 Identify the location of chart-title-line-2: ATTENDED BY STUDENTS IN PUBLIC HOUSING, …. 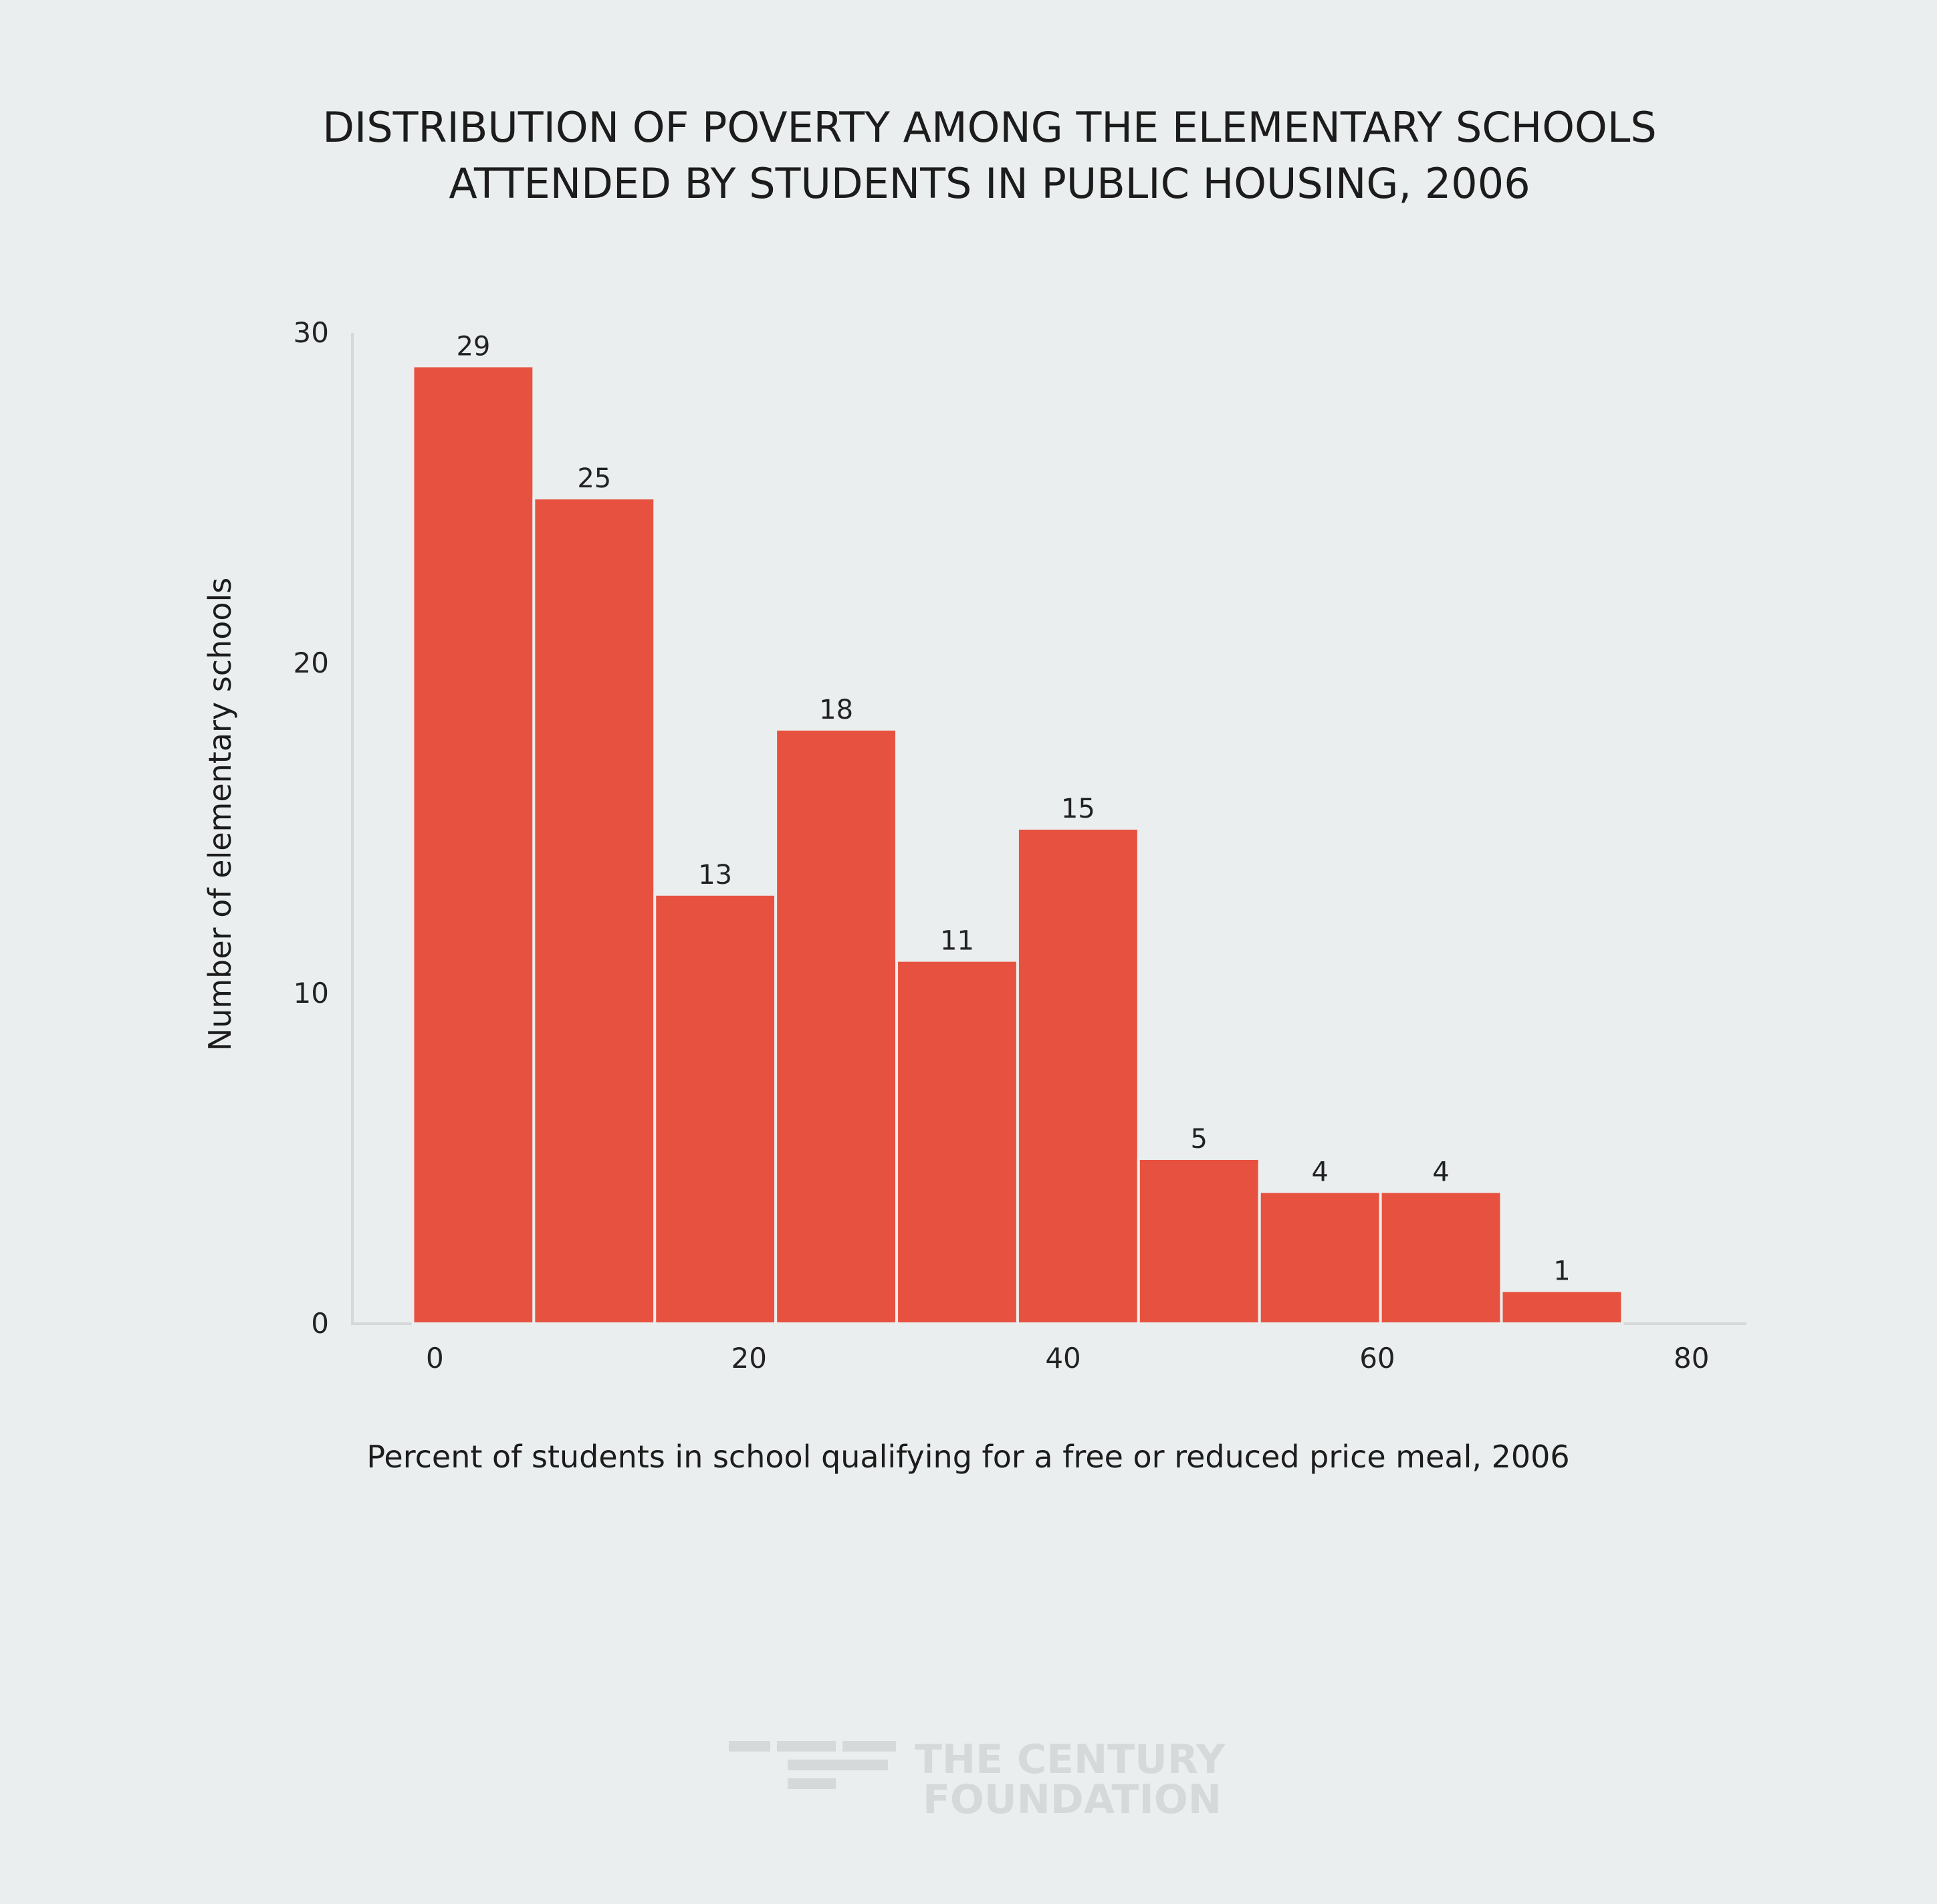
(989, 183).